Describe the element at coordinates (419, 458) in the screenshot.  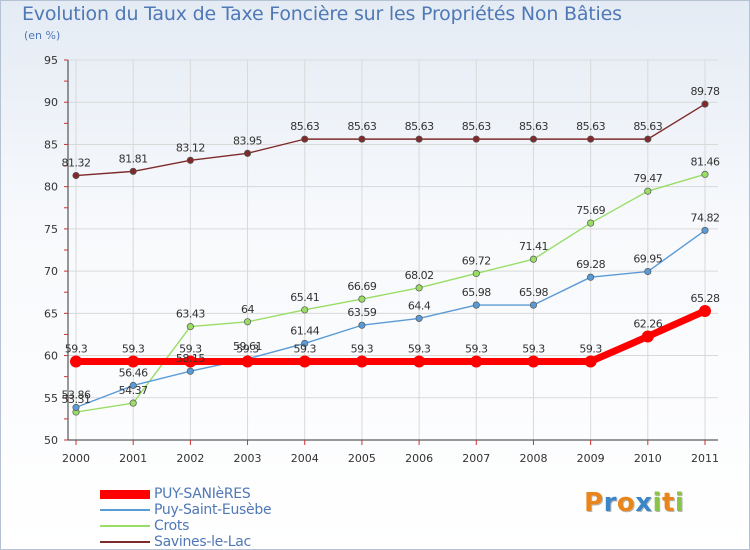
I see `x-tick-label: 2006` at that location.